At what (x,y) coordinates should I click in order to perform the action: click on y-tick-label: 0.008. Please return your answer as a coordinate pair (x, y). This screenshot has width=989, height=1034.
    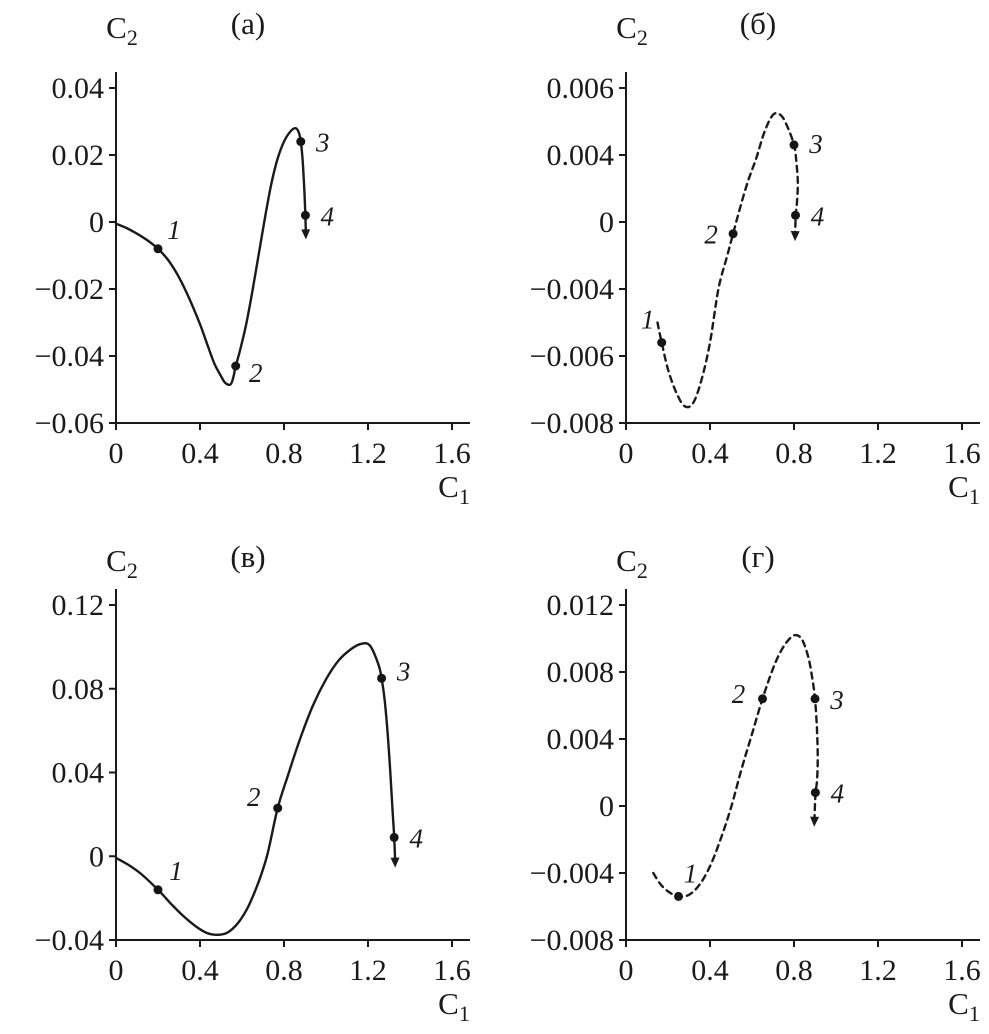
    Looking at the image, I should click on (581, 672).